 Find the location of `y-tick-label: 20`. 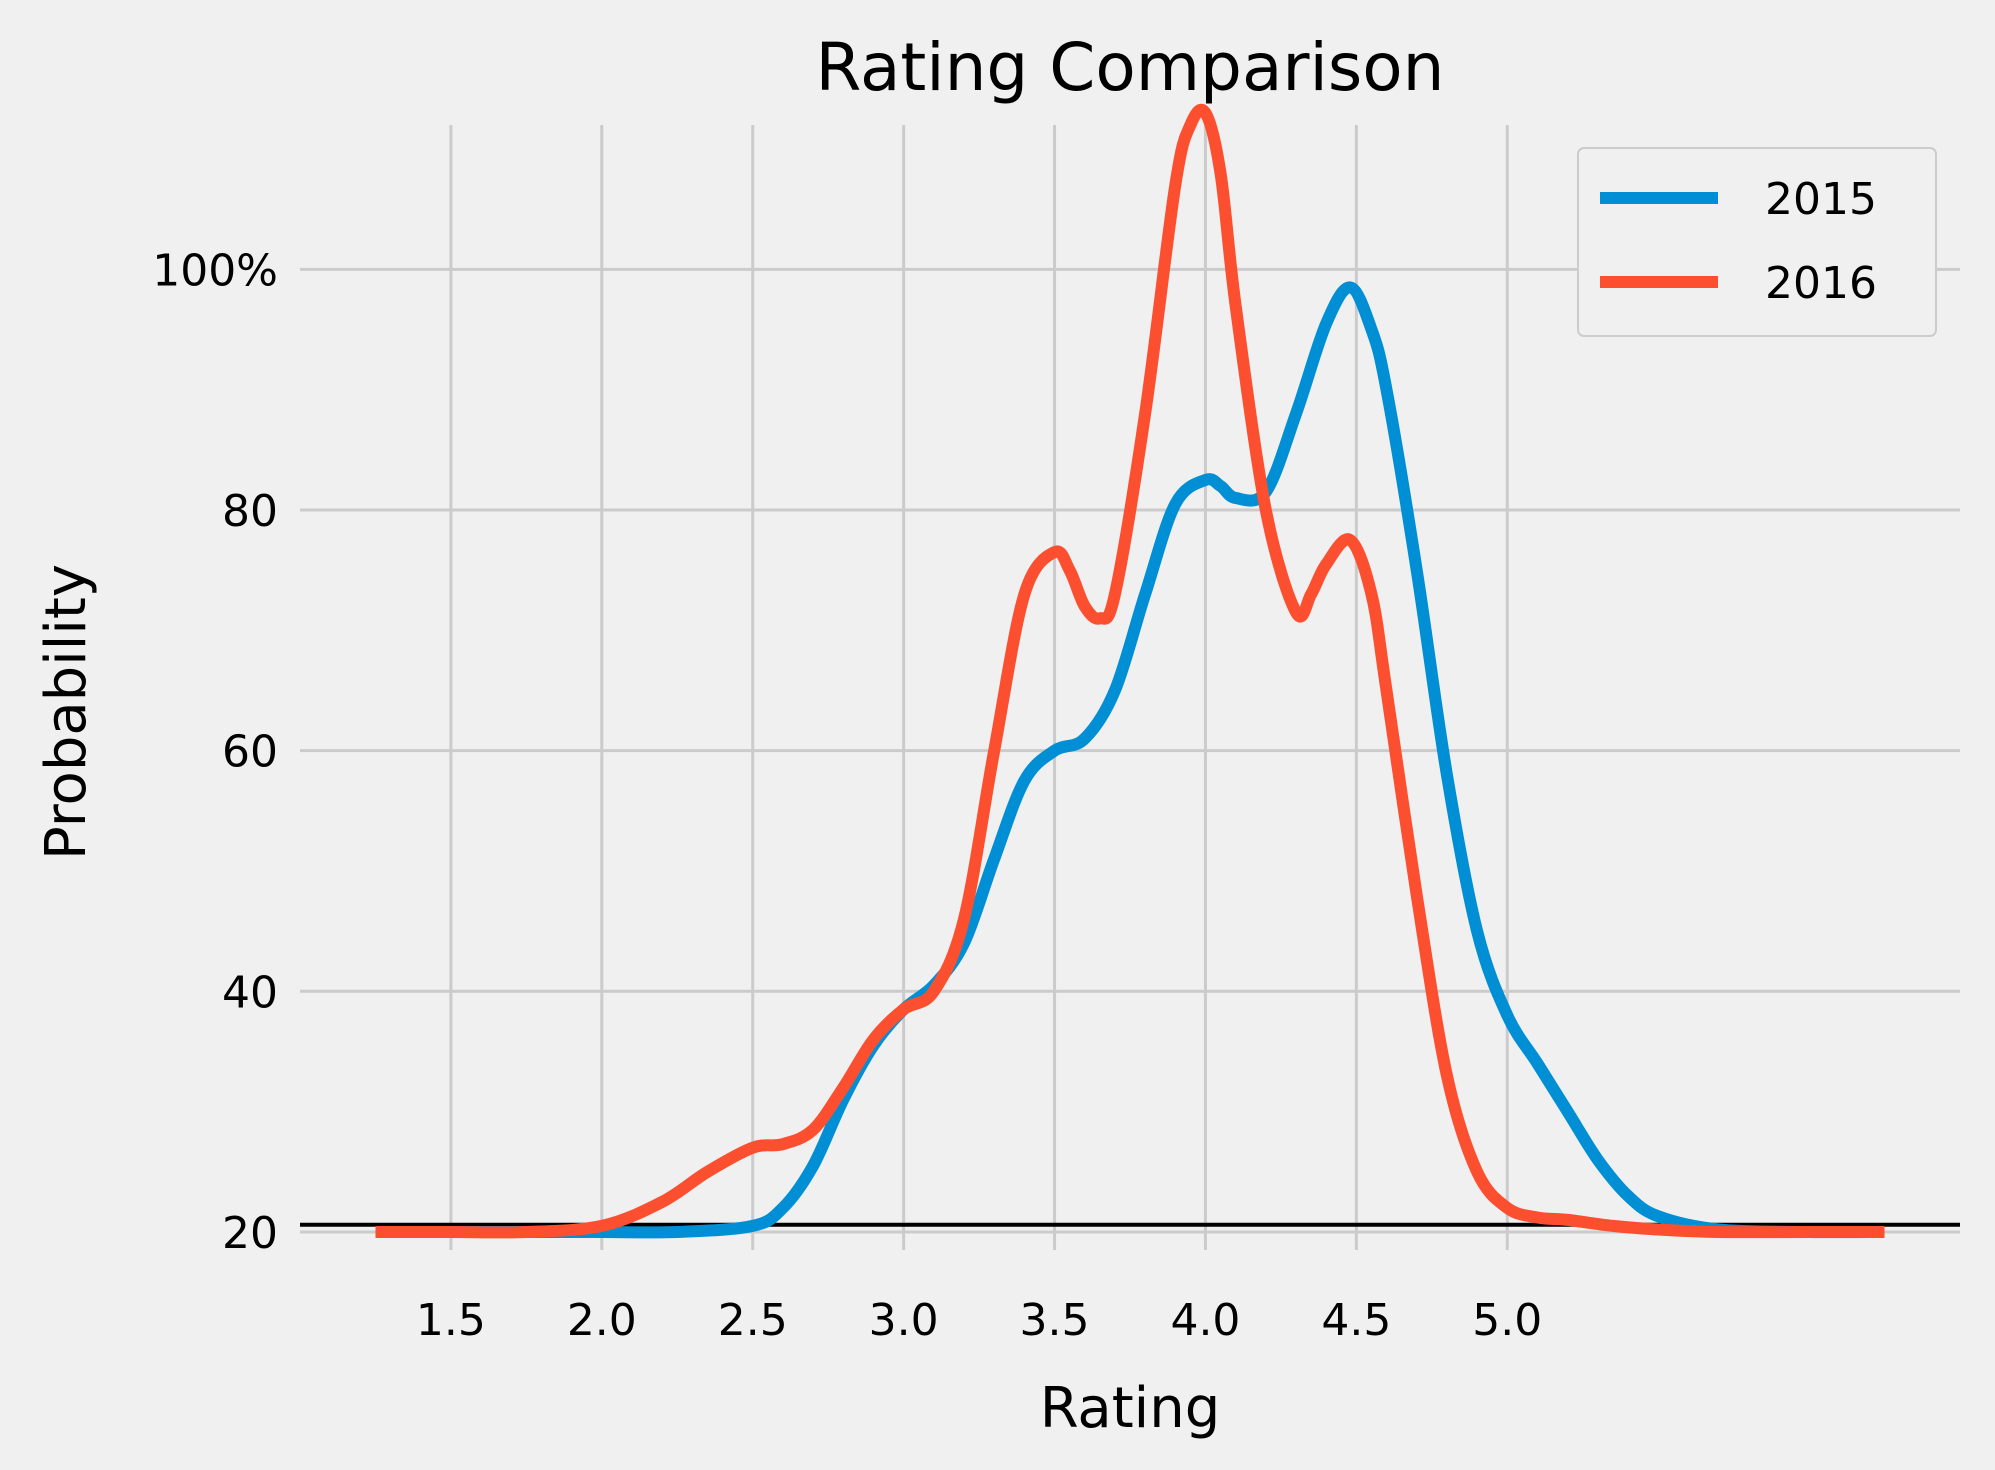

y-tick-label: 20 is located at coordinates (250, 1233).